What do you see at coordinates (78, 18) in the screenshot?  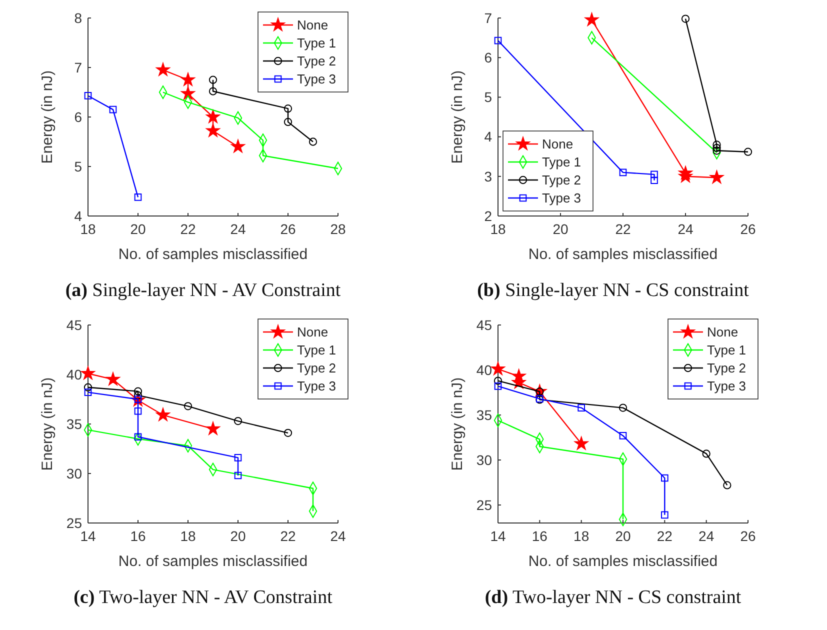 I see `y-tick-label: 8` at bounding box center [78, 18].